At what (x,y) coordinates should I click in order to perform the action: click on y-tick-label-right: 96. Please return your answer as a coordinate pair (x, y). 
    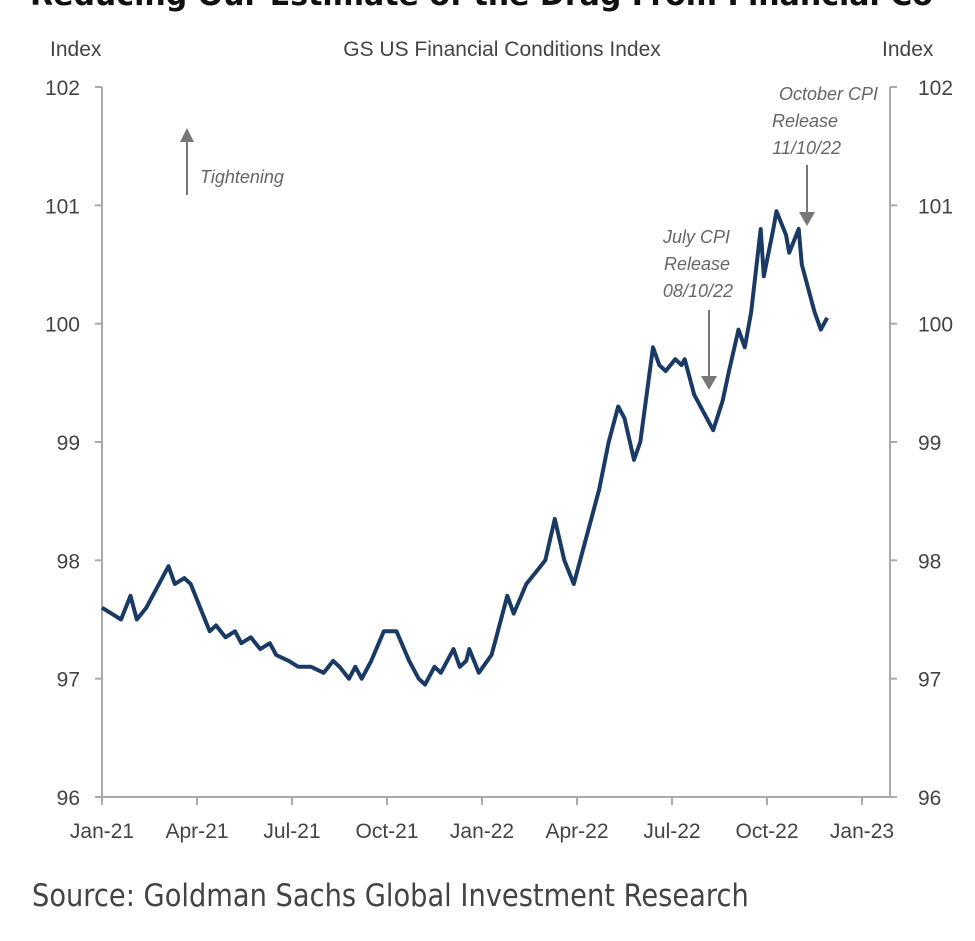
    Looking at the image, I should click on (929, 798).